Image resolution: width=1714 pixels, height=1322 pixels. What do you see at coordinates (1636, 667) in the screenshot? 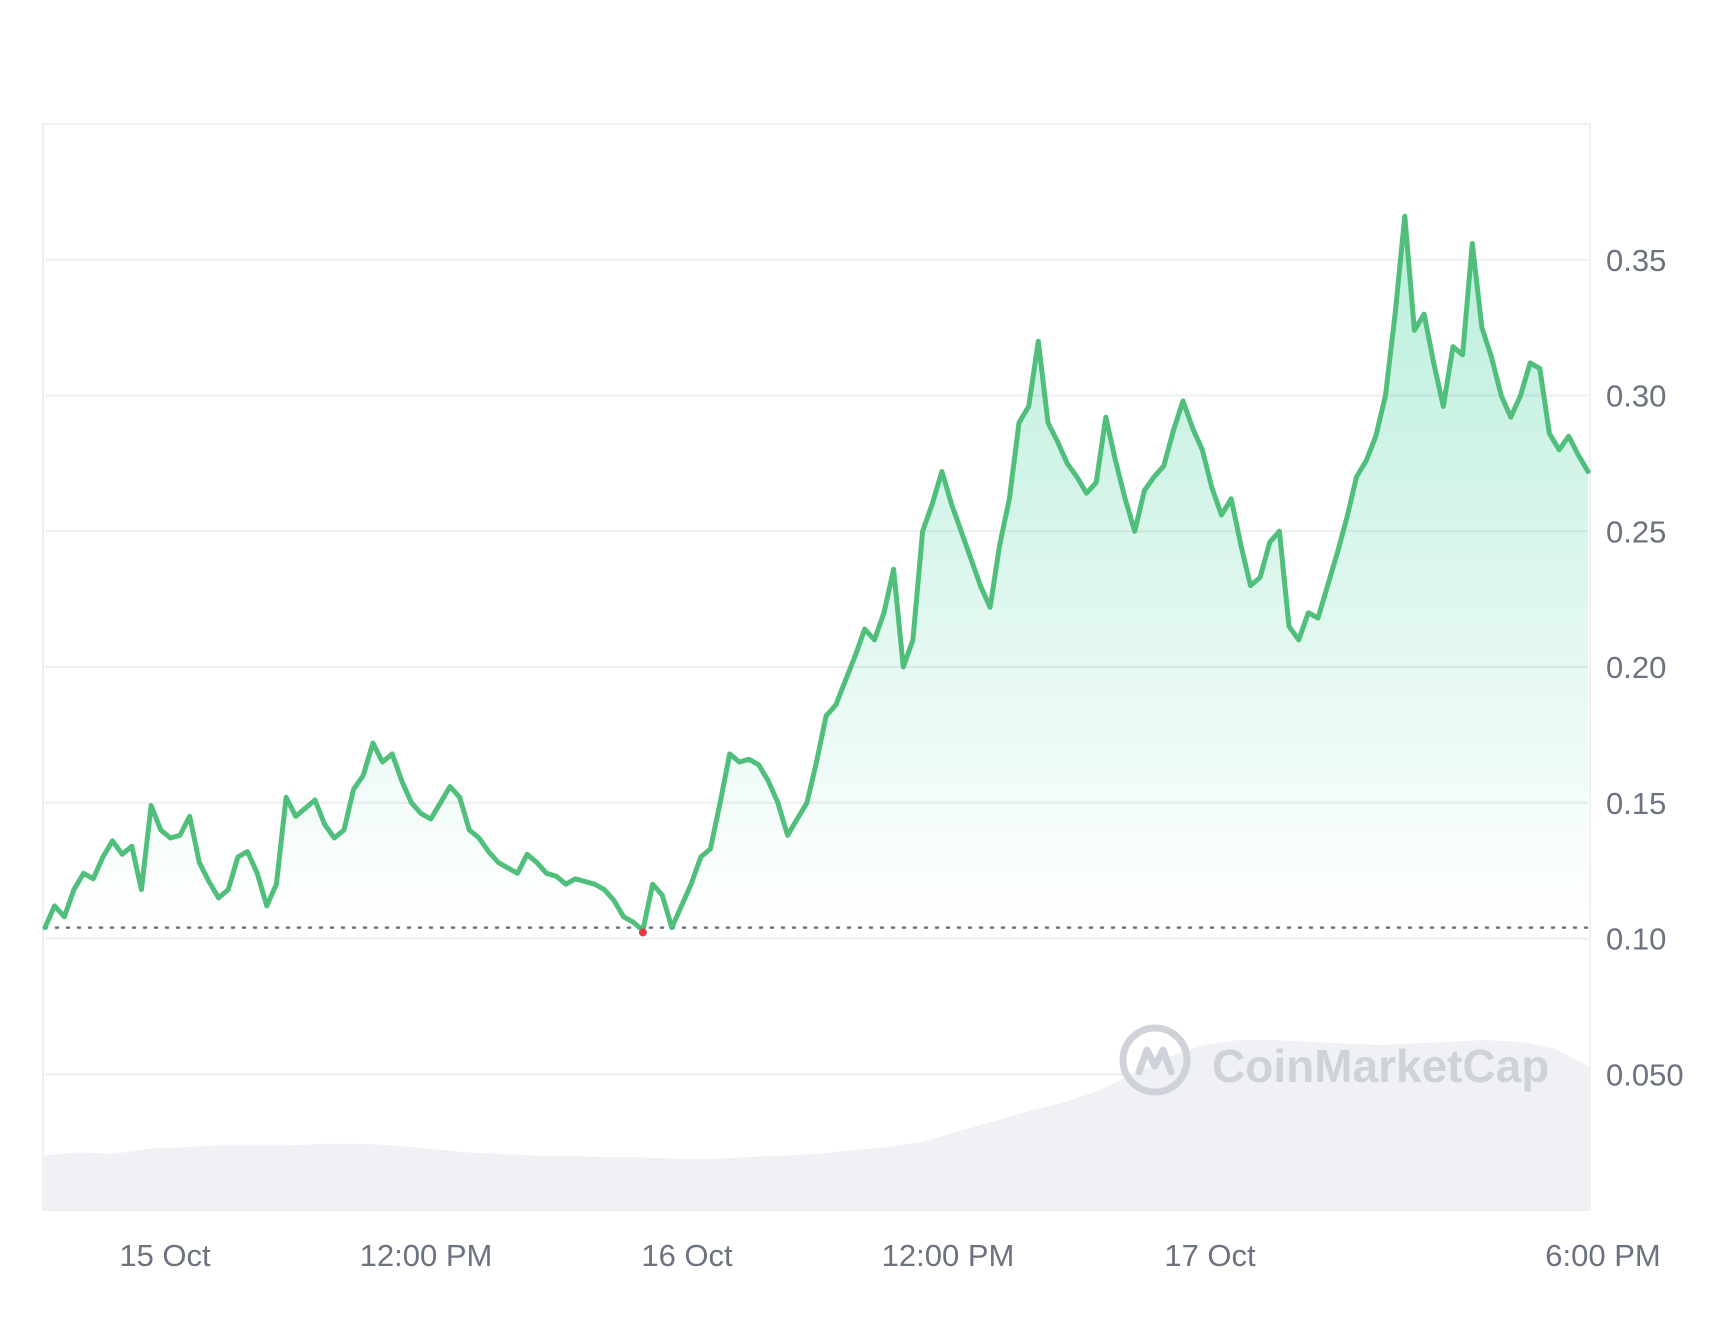
I see `y-tick-label: 0.20` at bounding box center [1636, 667].